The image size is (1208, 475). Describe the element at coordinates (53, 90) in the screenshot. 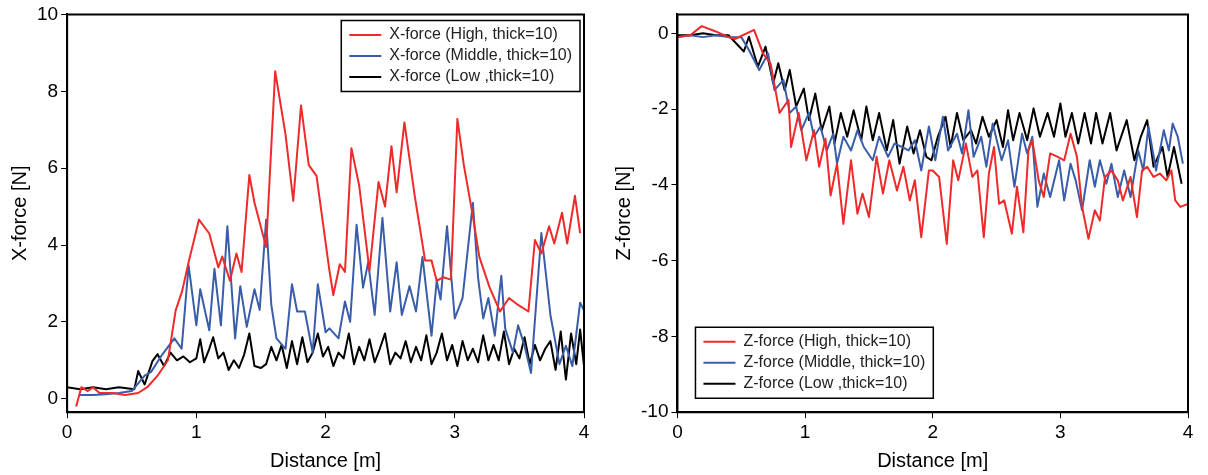

I see `y-tick-label: 8` at that location.